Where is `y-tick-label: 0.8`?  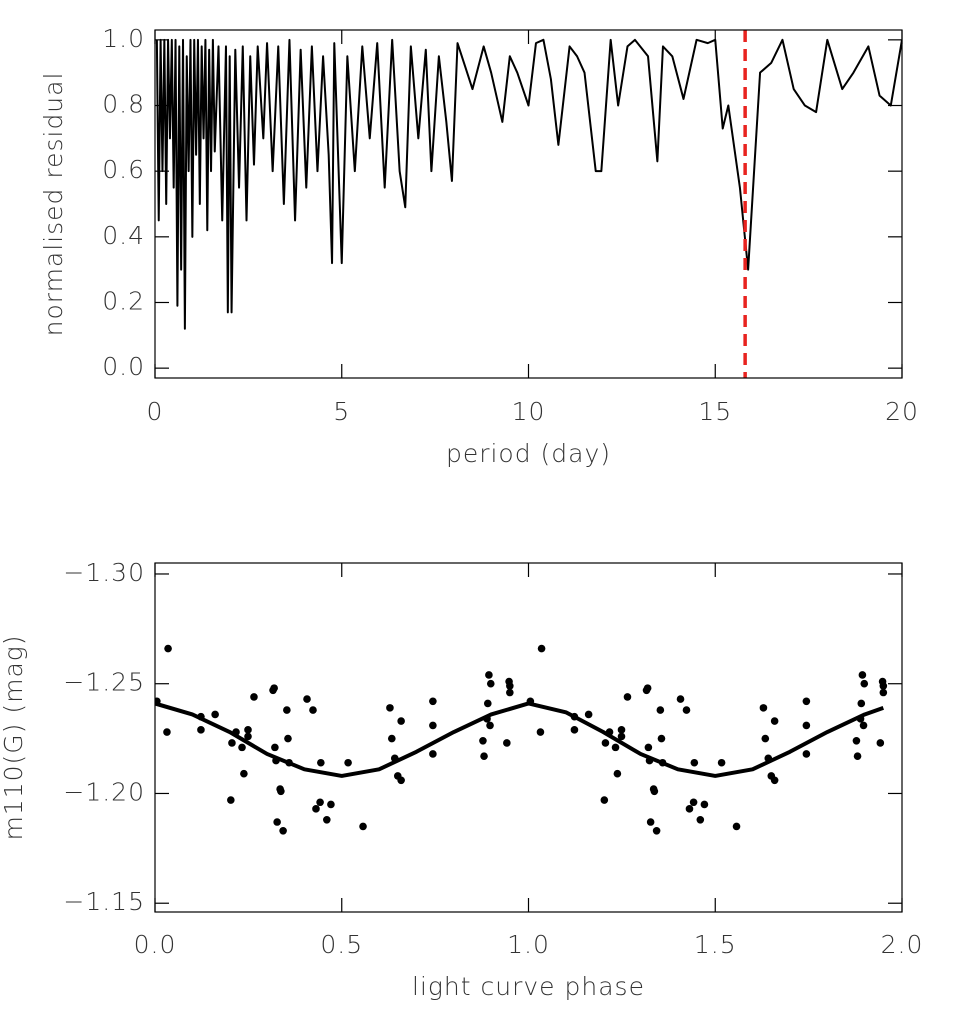 y-tick-label: 0.8 is located at coordinates (123, 104).